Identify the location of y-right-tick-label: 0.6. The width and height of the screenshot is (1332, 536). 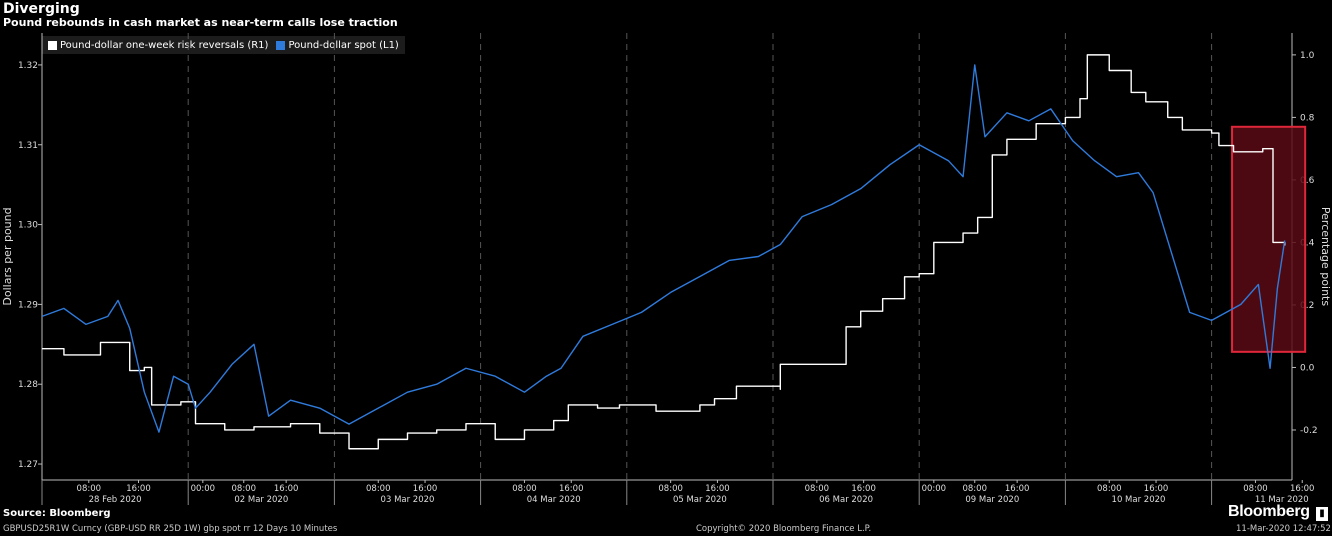
(1307, 181).